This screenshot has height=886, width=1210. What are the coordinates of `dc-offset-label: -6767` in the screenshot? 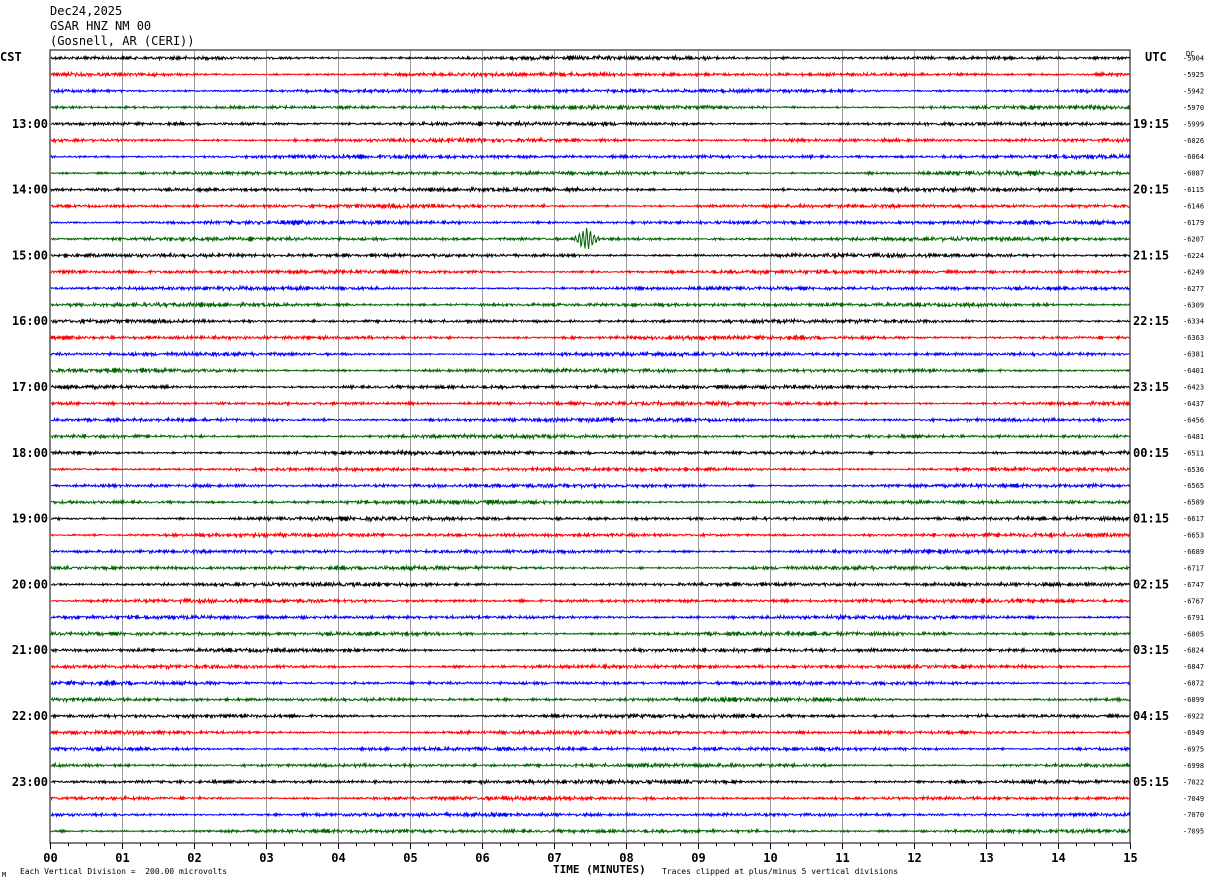 It's located at (1193, 601).